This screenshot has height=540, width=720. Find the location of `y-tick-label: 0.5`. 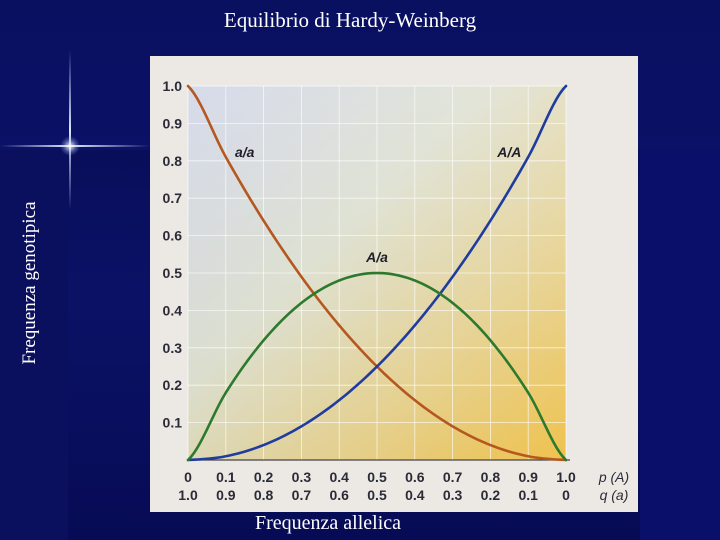

y-tick-label: 0.5 is located at coordinates (173, 273).